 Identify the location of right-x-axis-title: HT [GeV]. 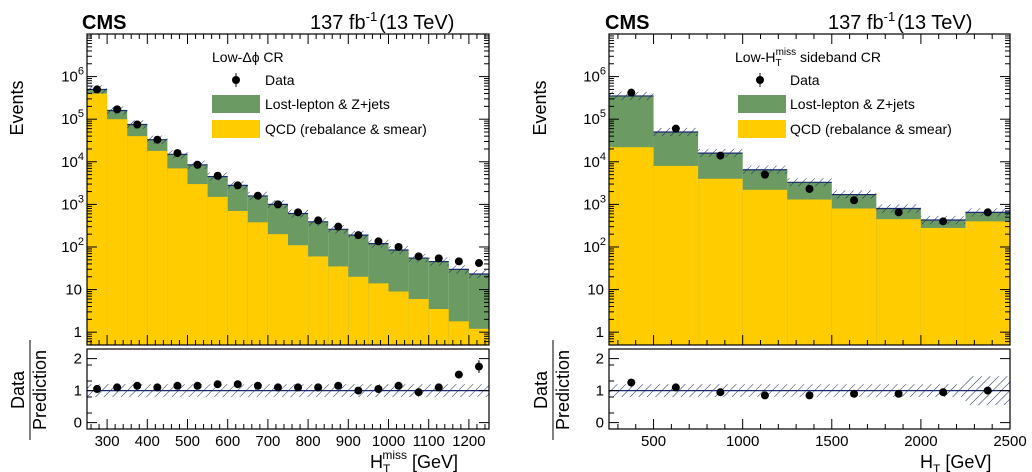
(955, 462).